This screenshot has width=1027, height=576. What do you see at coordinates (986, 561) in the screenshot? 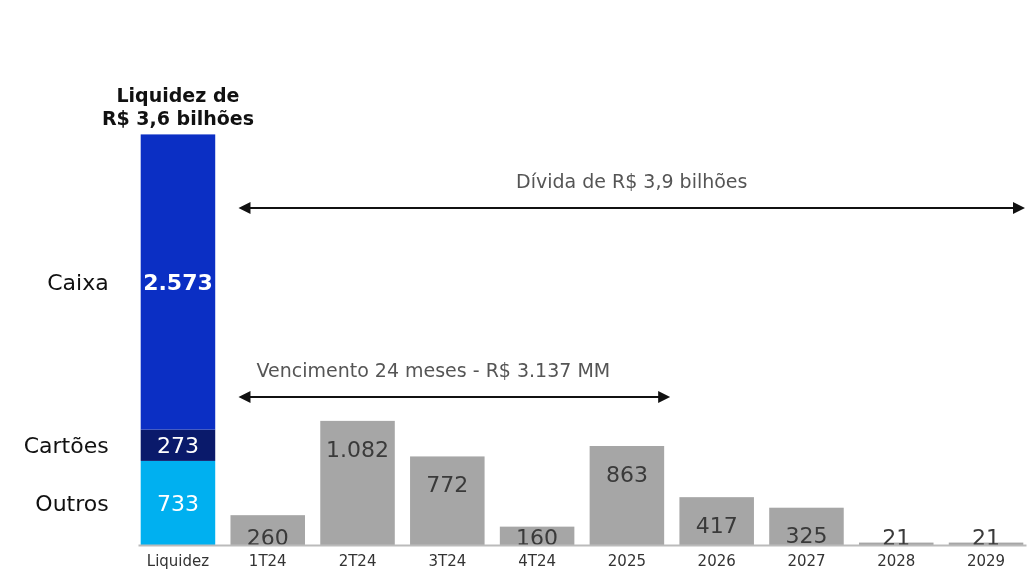
I see `x-tick-label: 2029` at bounding box center [986, 561].